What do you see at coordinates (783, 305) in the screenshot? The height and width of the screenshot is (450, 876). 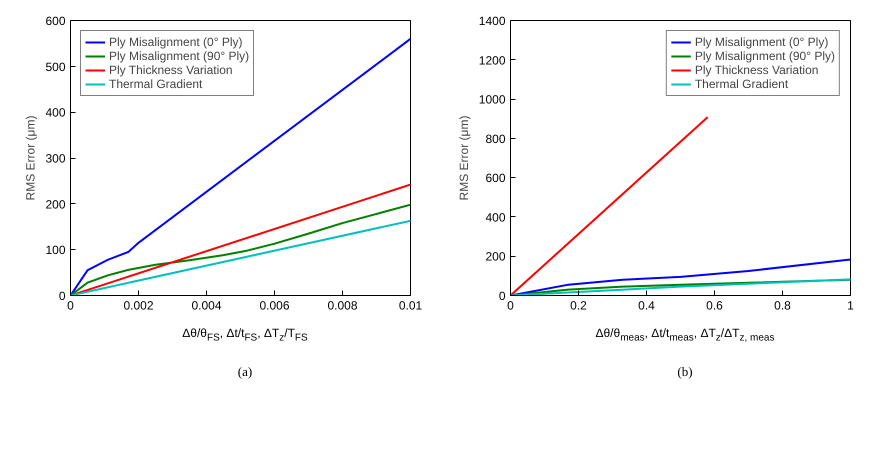 I see `x-tick-label: 0.8` at bounding box center [783, 305].